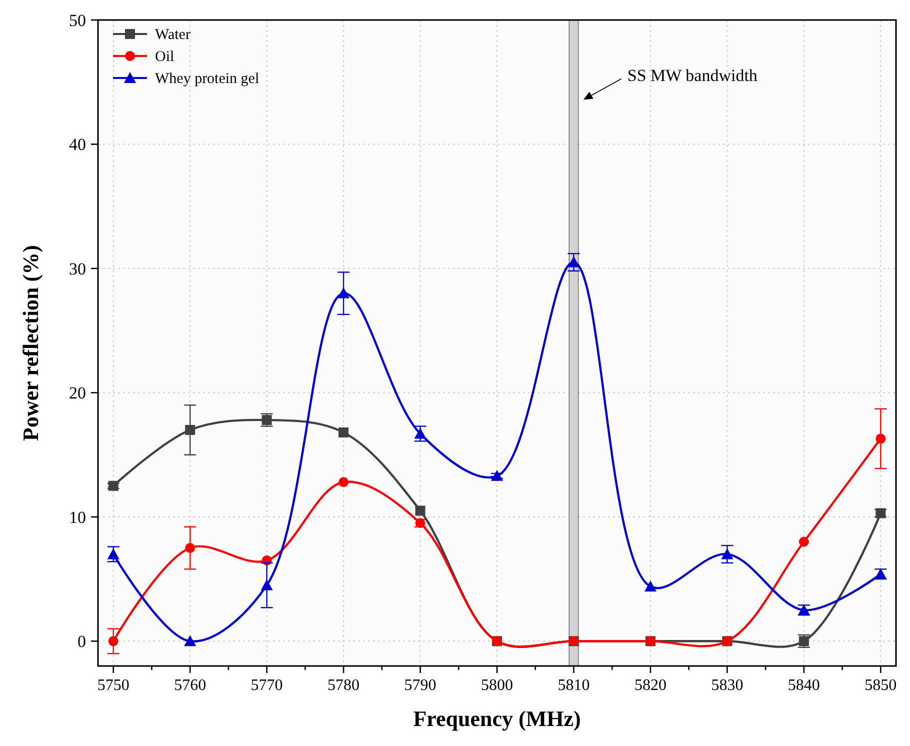  I want to click on y-tick-label: 10, so click(77, 517).